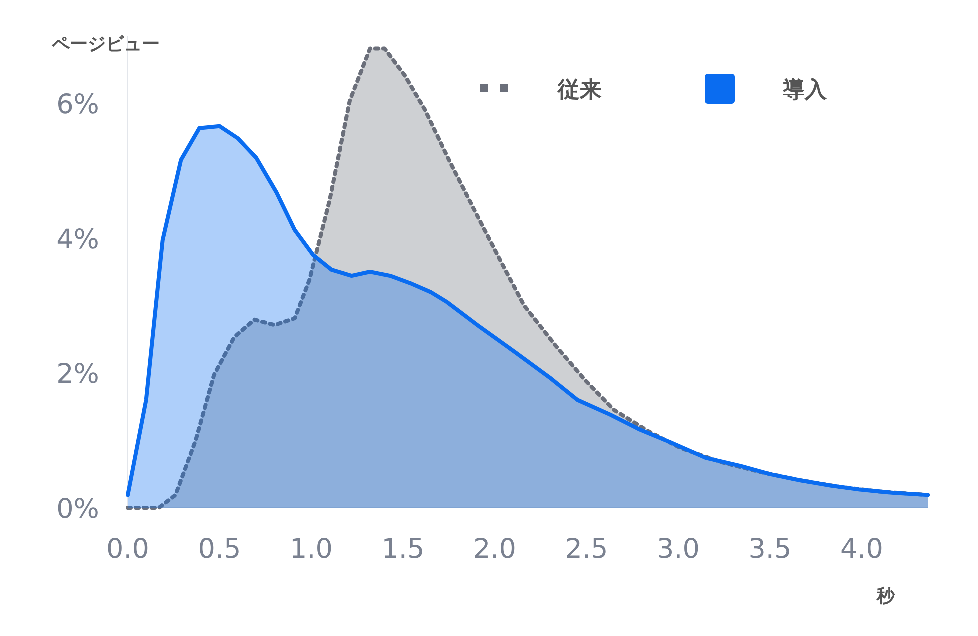 The height and width of the screenshot is (636, 978). I want to click on y-tick-label: 4%, so click(78, 240).